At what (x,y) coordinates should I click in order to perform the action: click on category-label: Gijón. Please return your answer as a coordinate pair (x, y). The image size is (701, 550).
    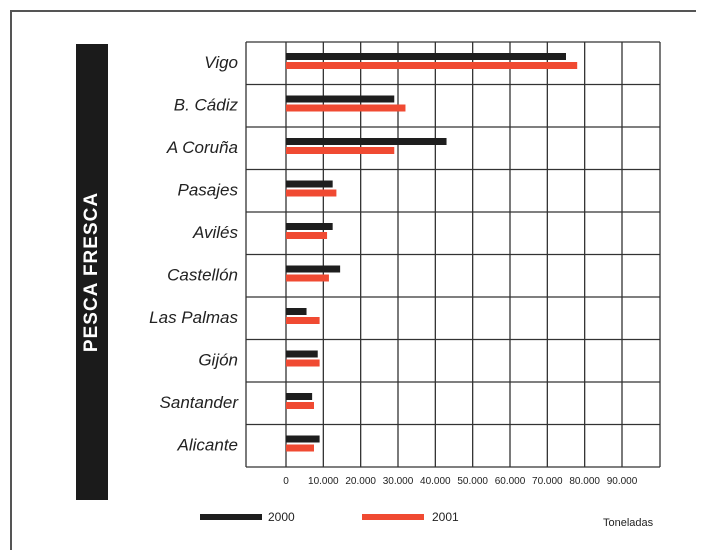
    Looking at the image, I should click on (218, 360).